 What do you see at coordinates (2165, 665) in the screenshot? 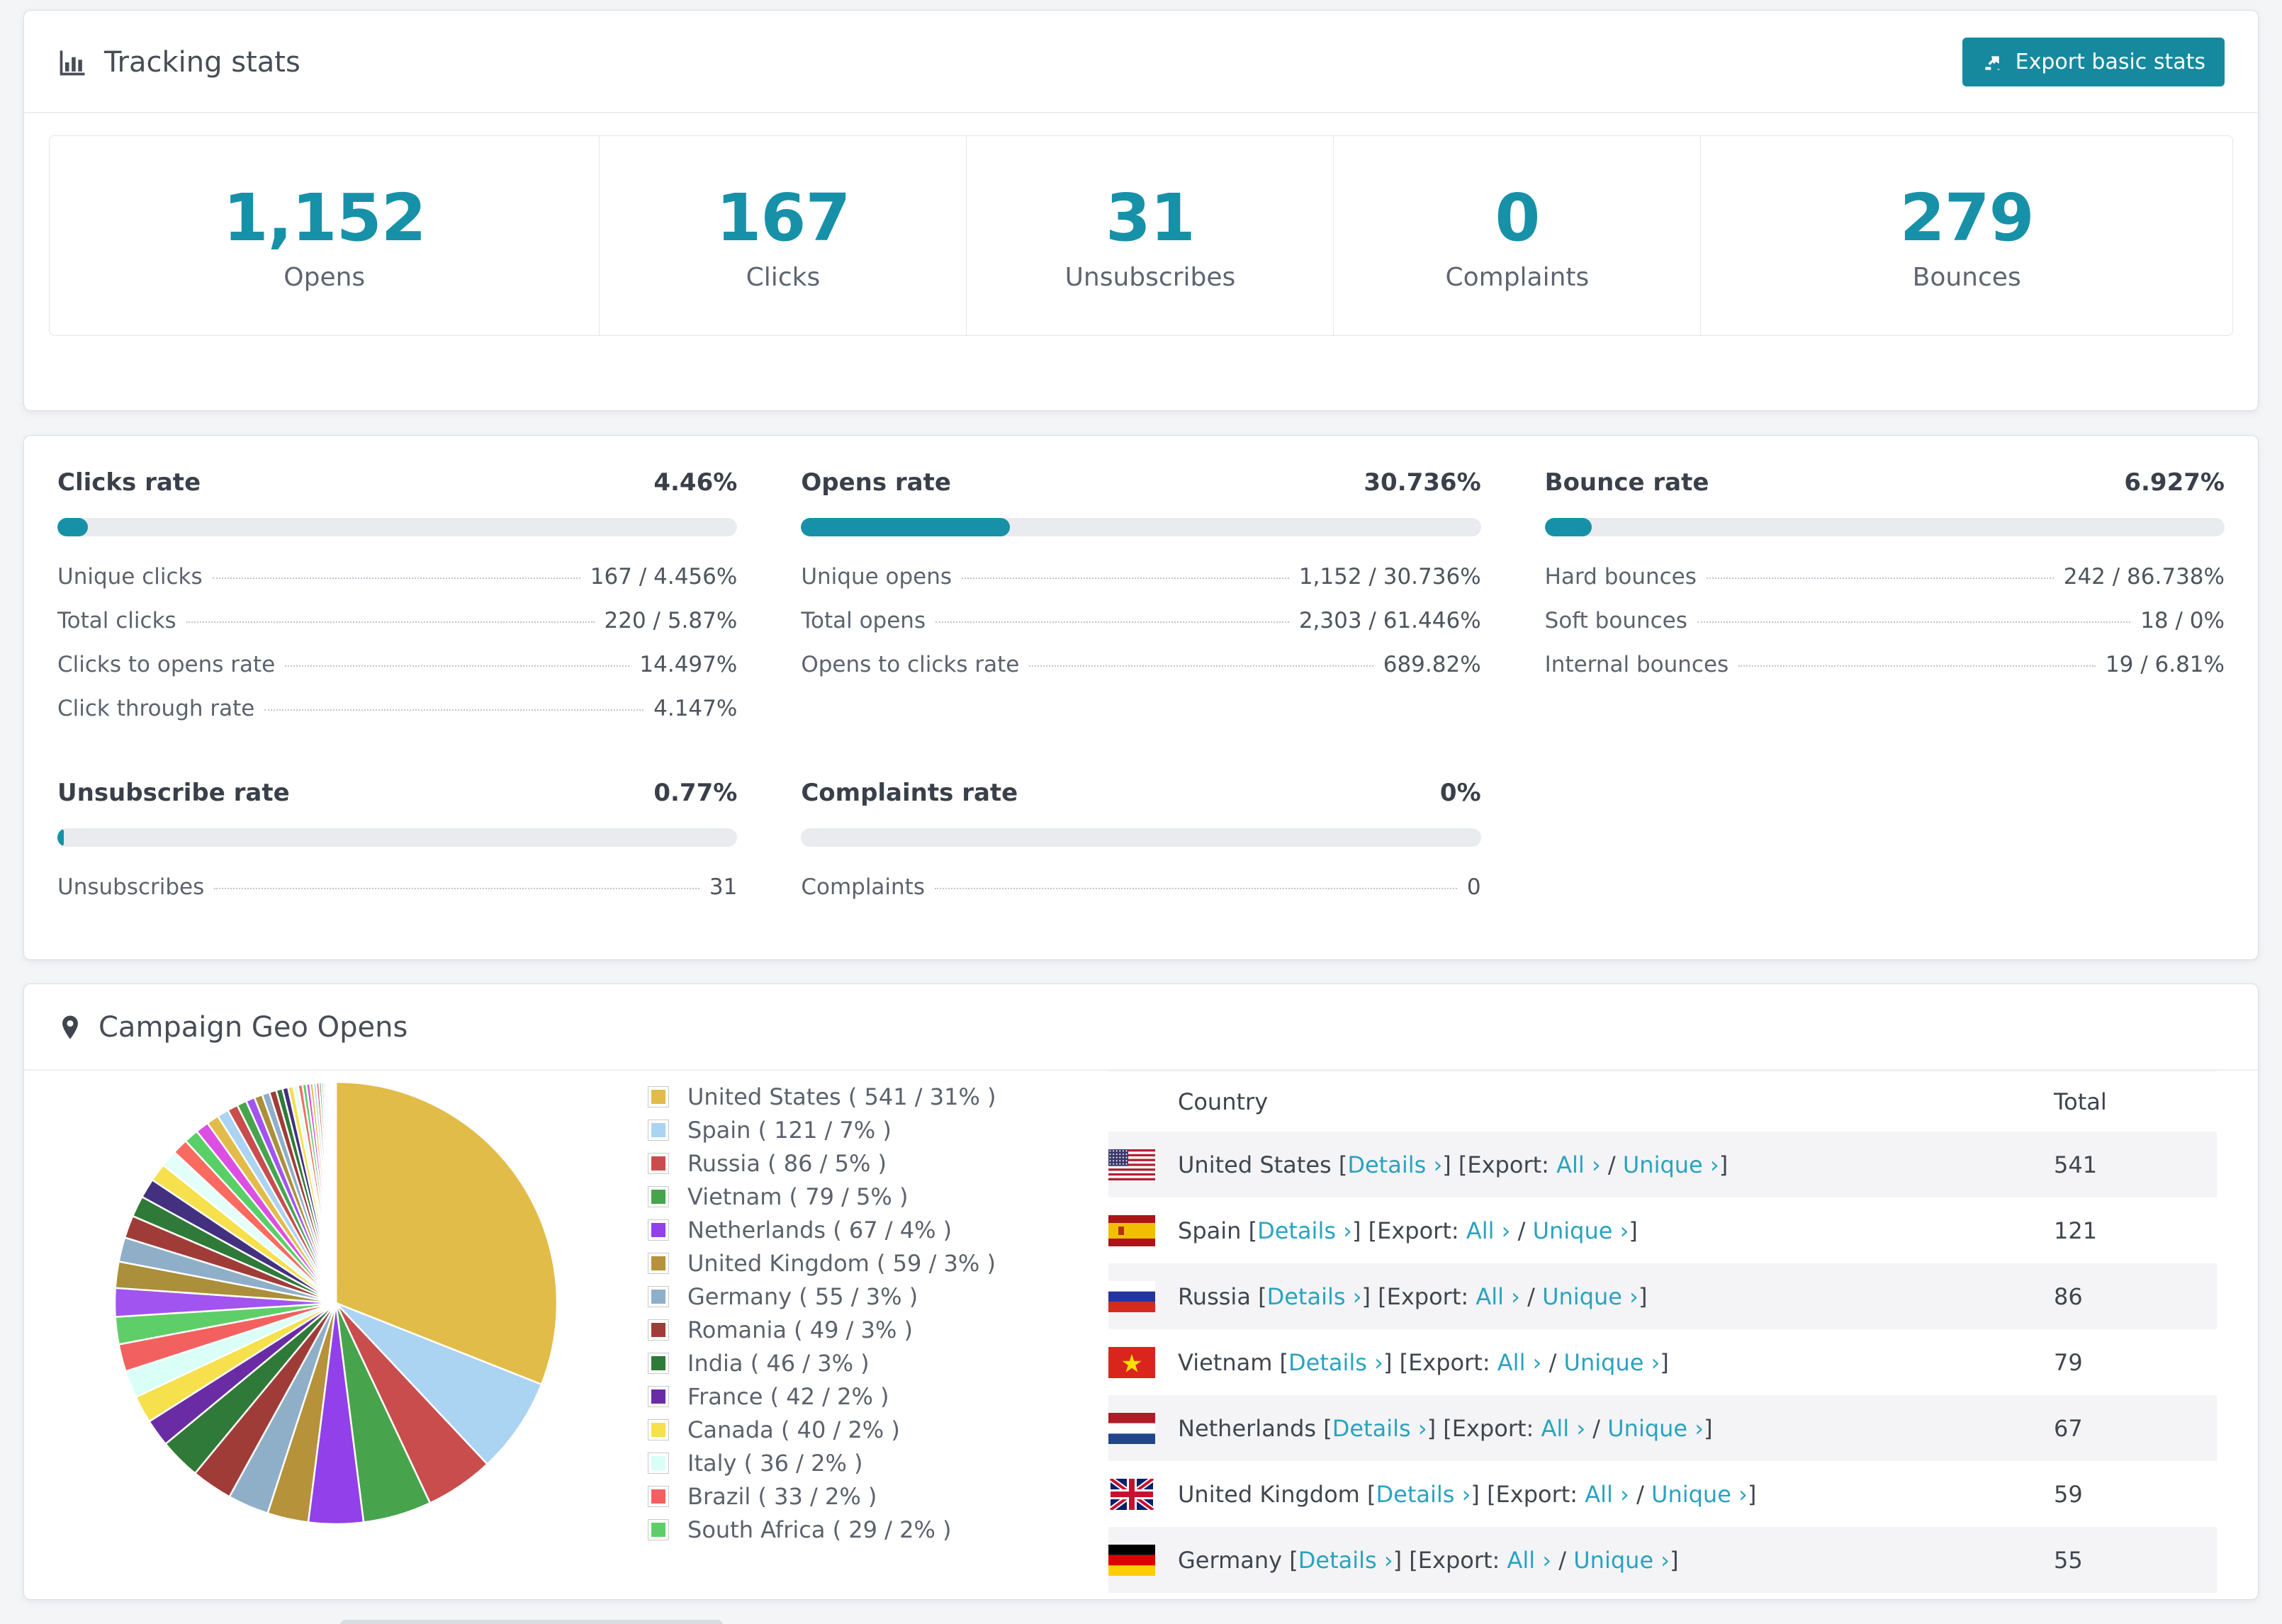
I see `rate-row-value: 19 / 6.81%` at bounding box center [2165, 665].